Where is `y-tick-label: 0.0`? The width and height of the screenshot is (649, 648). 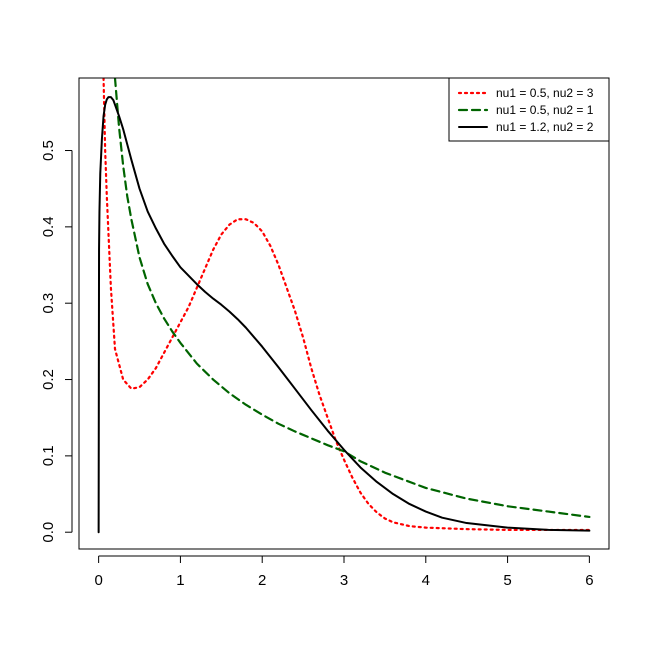 y-tick-label: 0.0 is located at coordinates (48, 532).